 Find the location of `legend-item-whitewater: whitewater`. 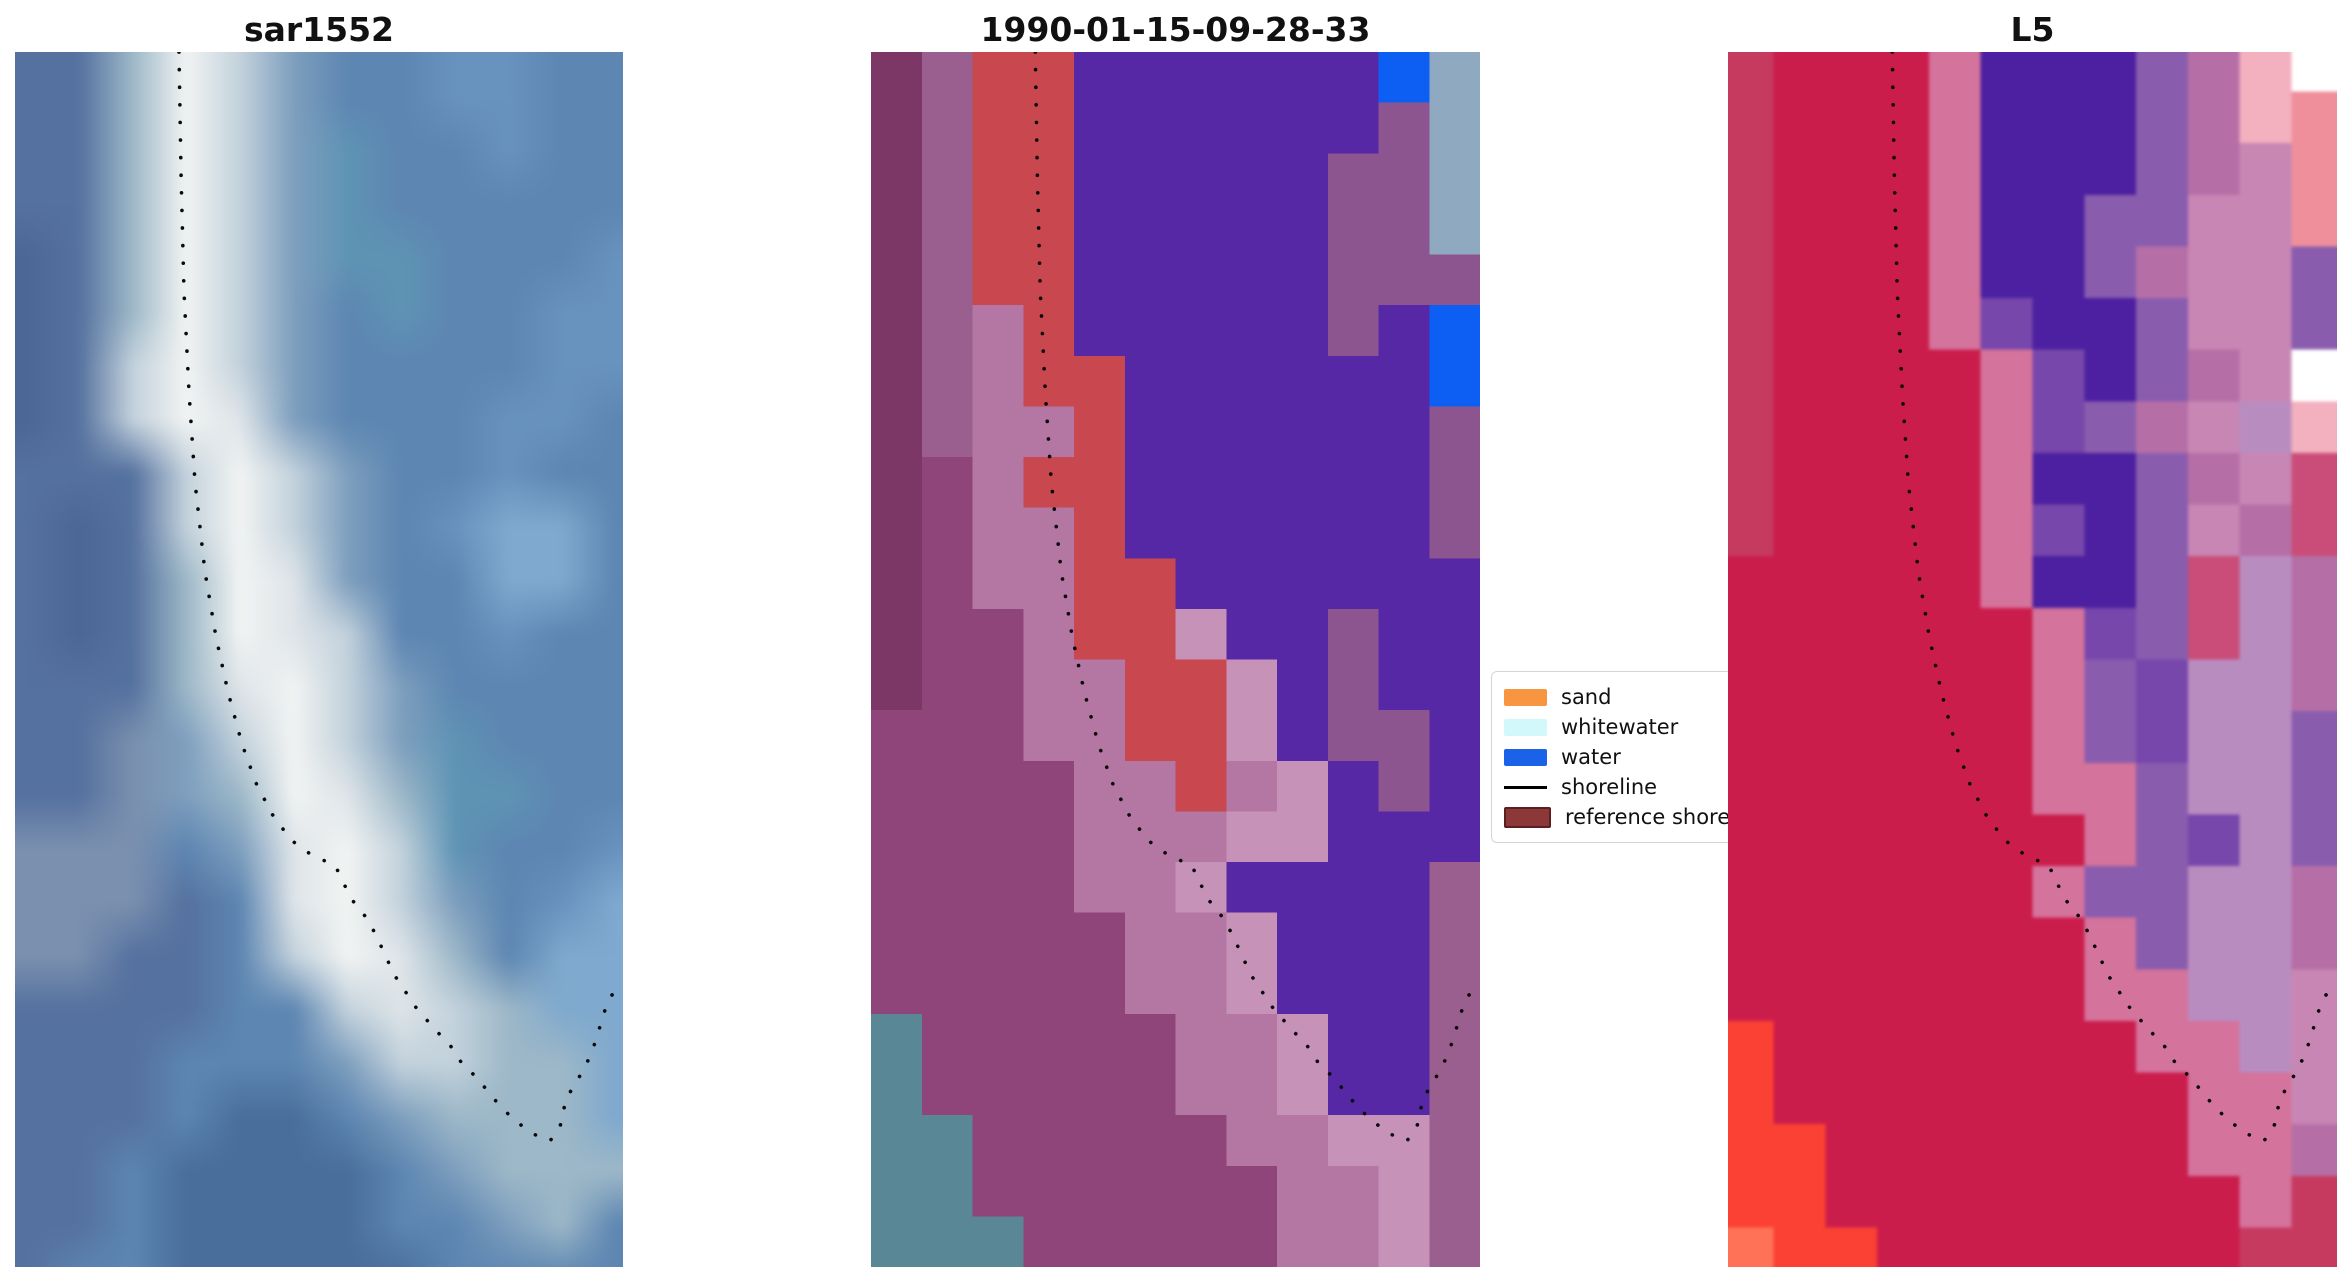

legend-item-whitewater: whitewater is located at coordinates (1631, 727).